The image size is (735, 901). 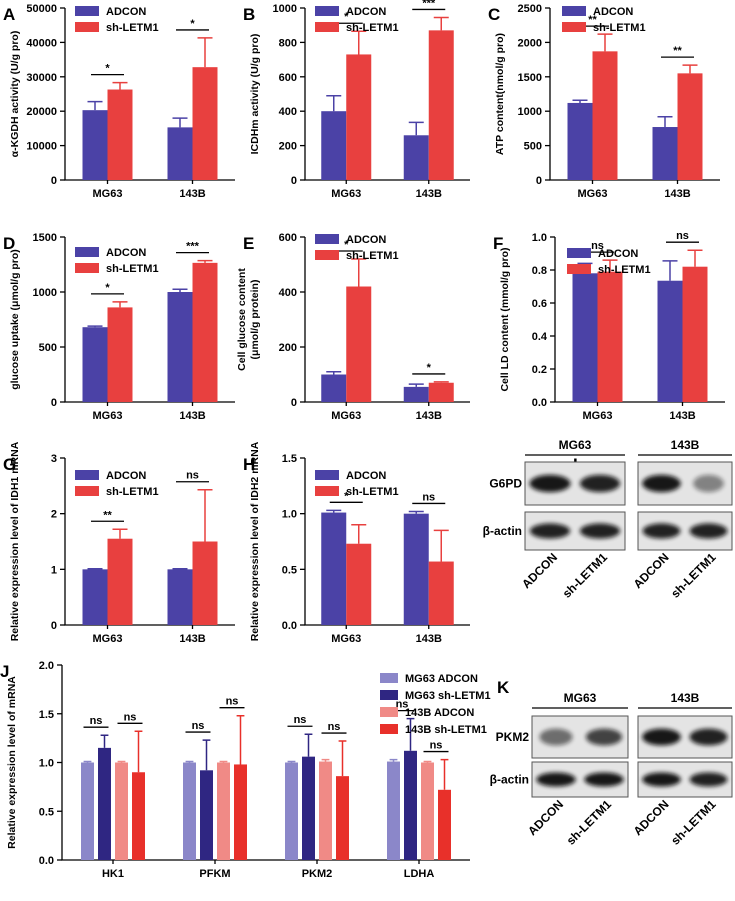 I want to click on blot-group-label: MG63, so click(x=575, y=445).